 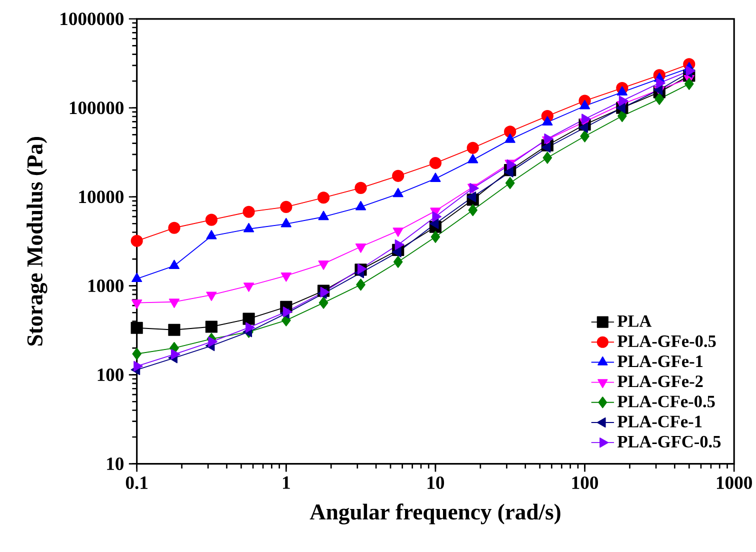 I want to click on y-tick-label: 1000, so click(x=106, y=286).